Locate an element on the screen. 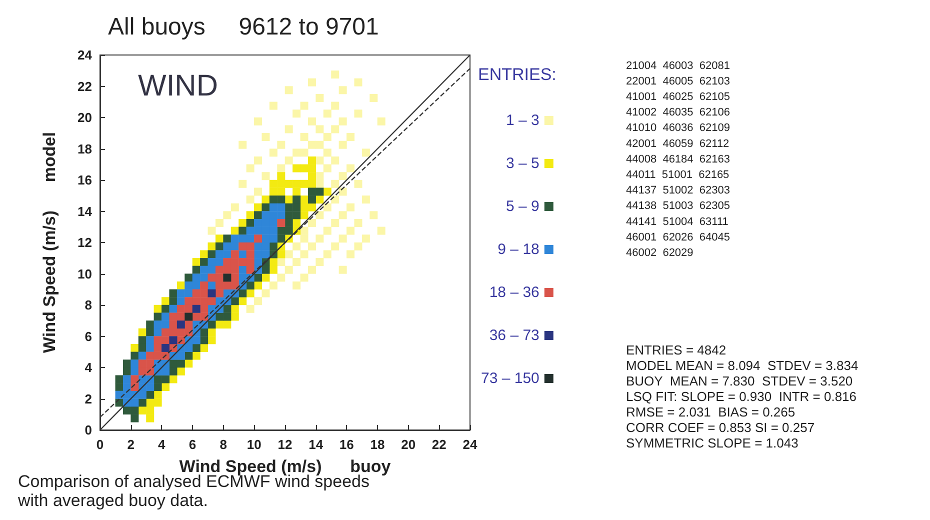  x-tick-label: 24 is located at coordinates (470, 444).